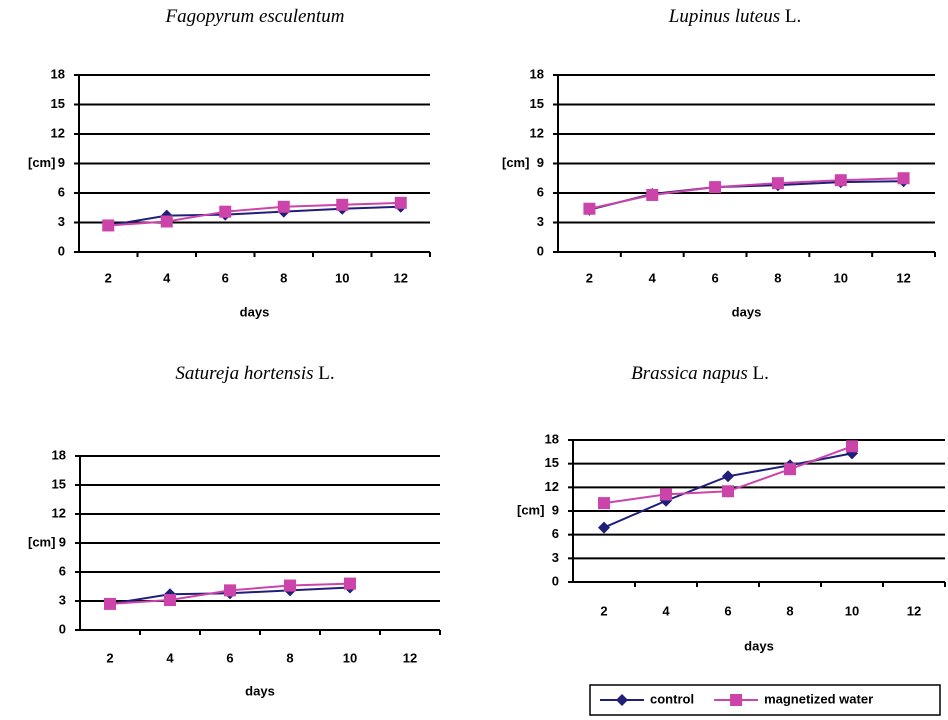  I want to click on legend-label: control, so click(672, 698).